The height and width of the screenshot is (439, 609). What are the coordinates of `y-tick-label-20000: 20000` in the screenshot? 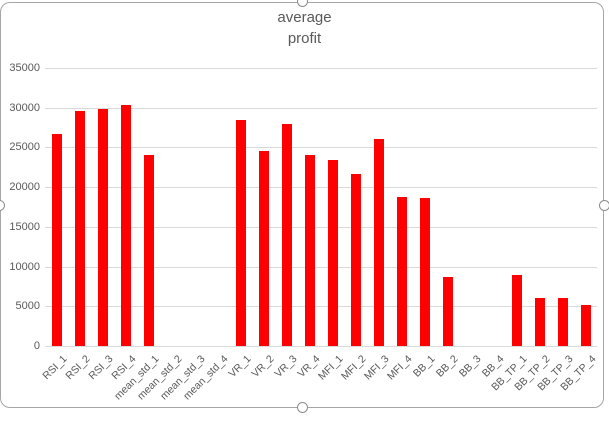 It's located at (24, 187).